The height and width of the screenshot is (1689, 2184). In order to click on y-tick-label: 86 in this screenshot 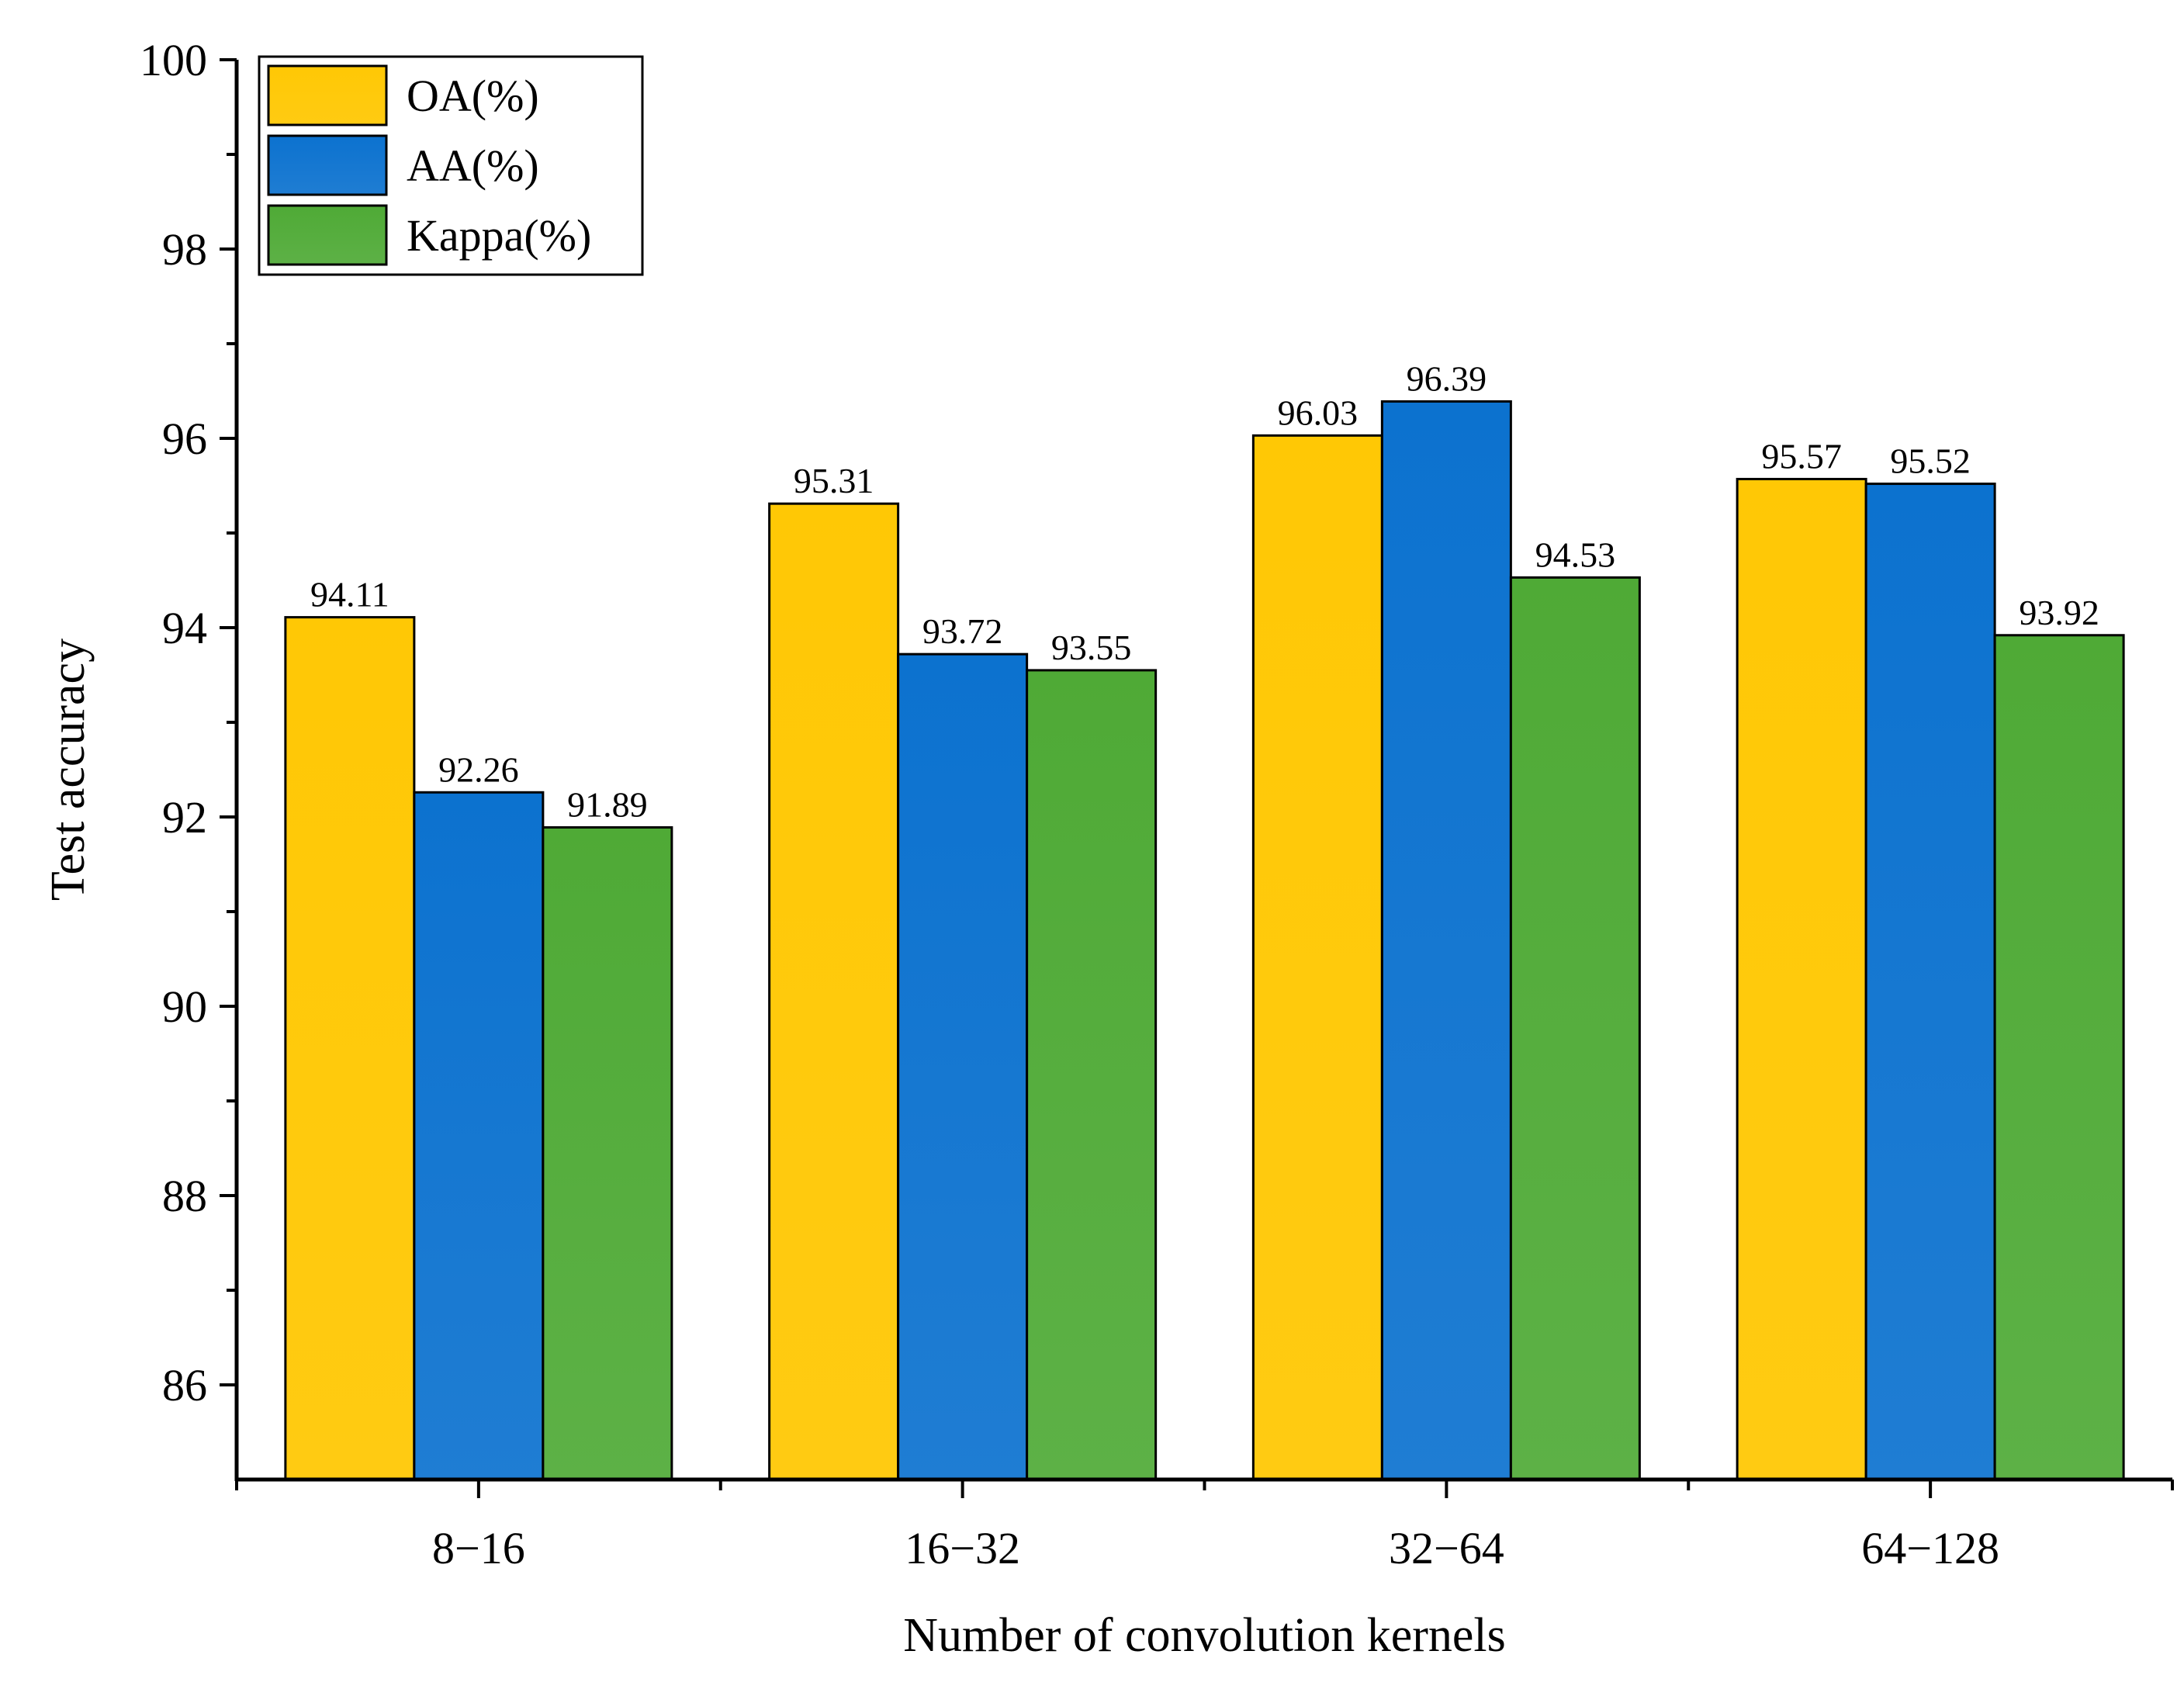, I will do `click(185, 1385)`.